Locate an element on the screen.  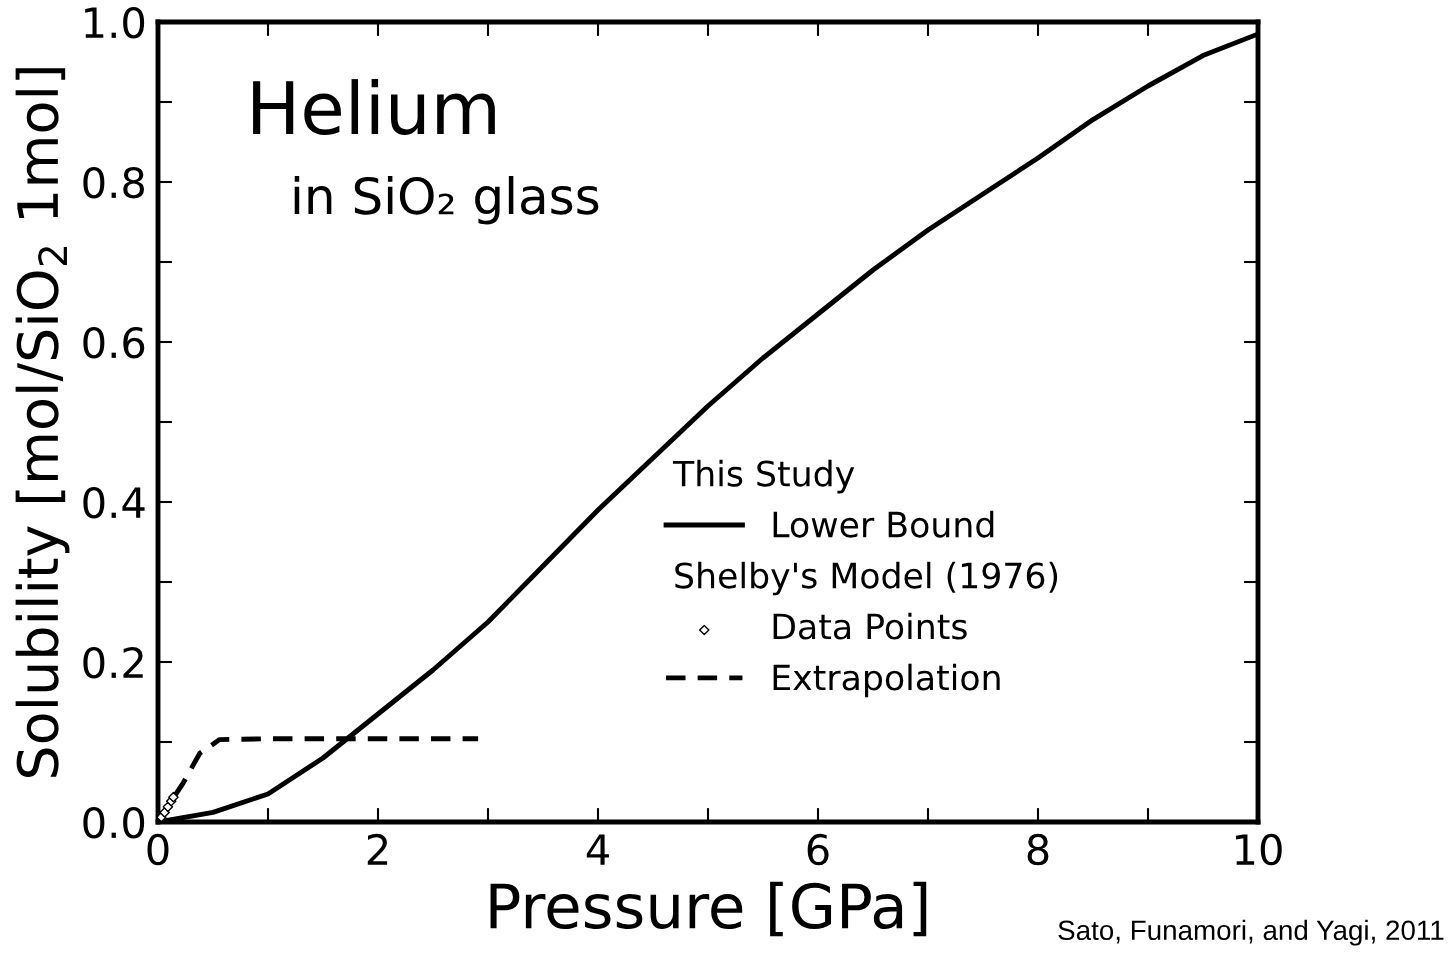
x-tick-label: 2 is located at coordinates (377, 849).